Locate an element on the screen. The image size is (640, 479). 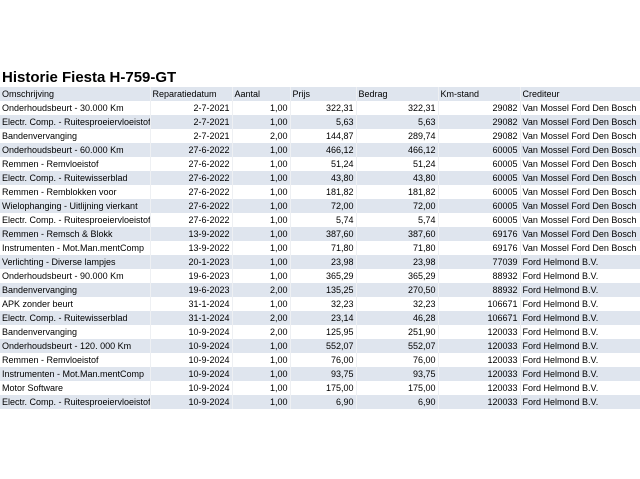
cell: Instrumenten - Mot.Man.mentComp is located at coordinates (75, 374).